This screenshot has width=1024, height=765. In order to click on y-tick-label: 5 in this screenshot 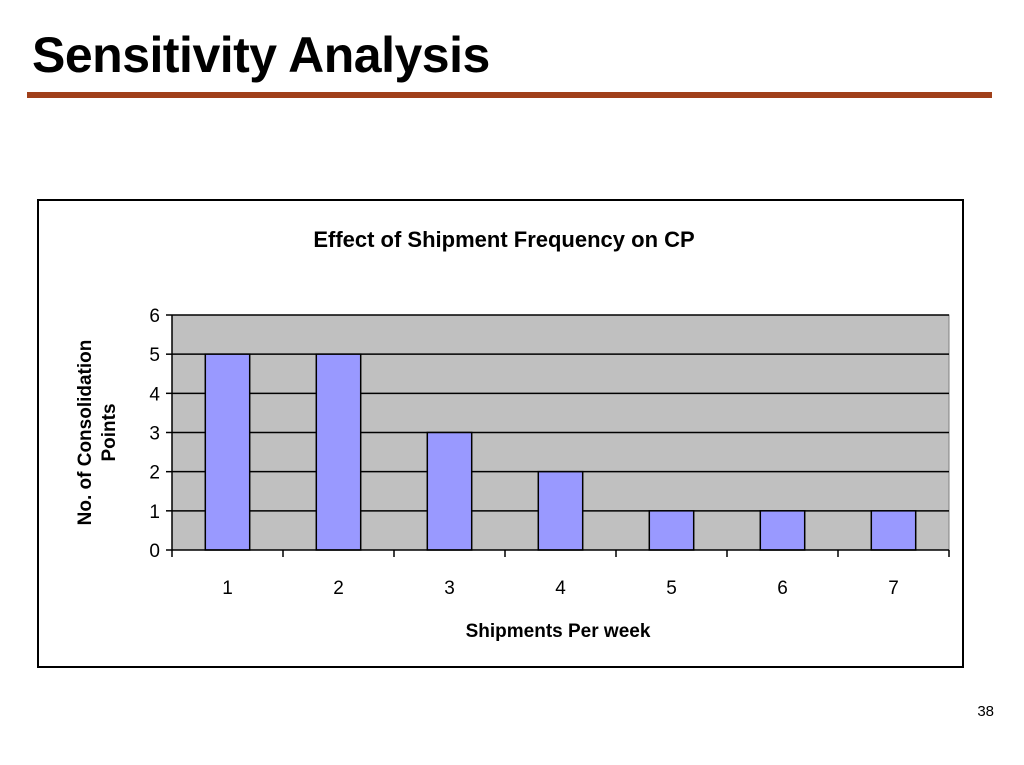, I will do `click(154, 355)`.